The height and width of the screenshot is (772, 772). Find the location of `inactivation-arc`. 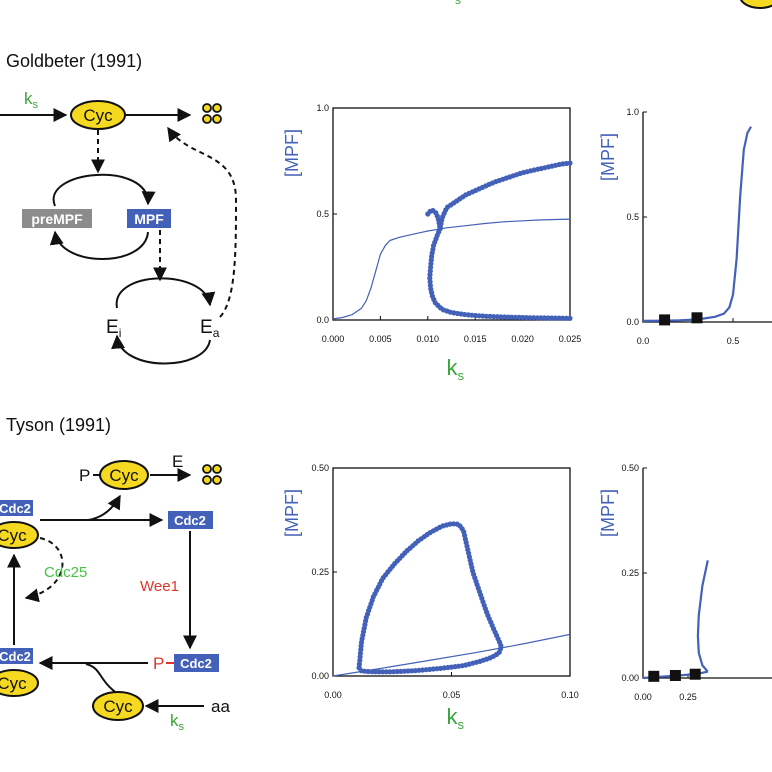

inactivation-arc is located at coordinates (99, 245).